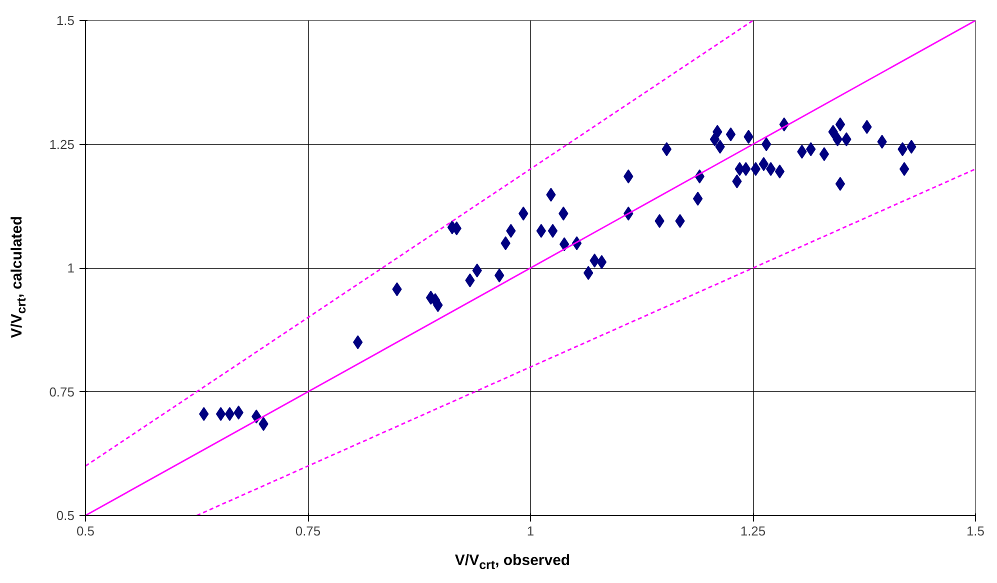 The image size is (997, 583). What do you see at coordinates (65, 515) in the screenshot?
I see `y-tick-label: 0.5` at bounding box center [65, 515].